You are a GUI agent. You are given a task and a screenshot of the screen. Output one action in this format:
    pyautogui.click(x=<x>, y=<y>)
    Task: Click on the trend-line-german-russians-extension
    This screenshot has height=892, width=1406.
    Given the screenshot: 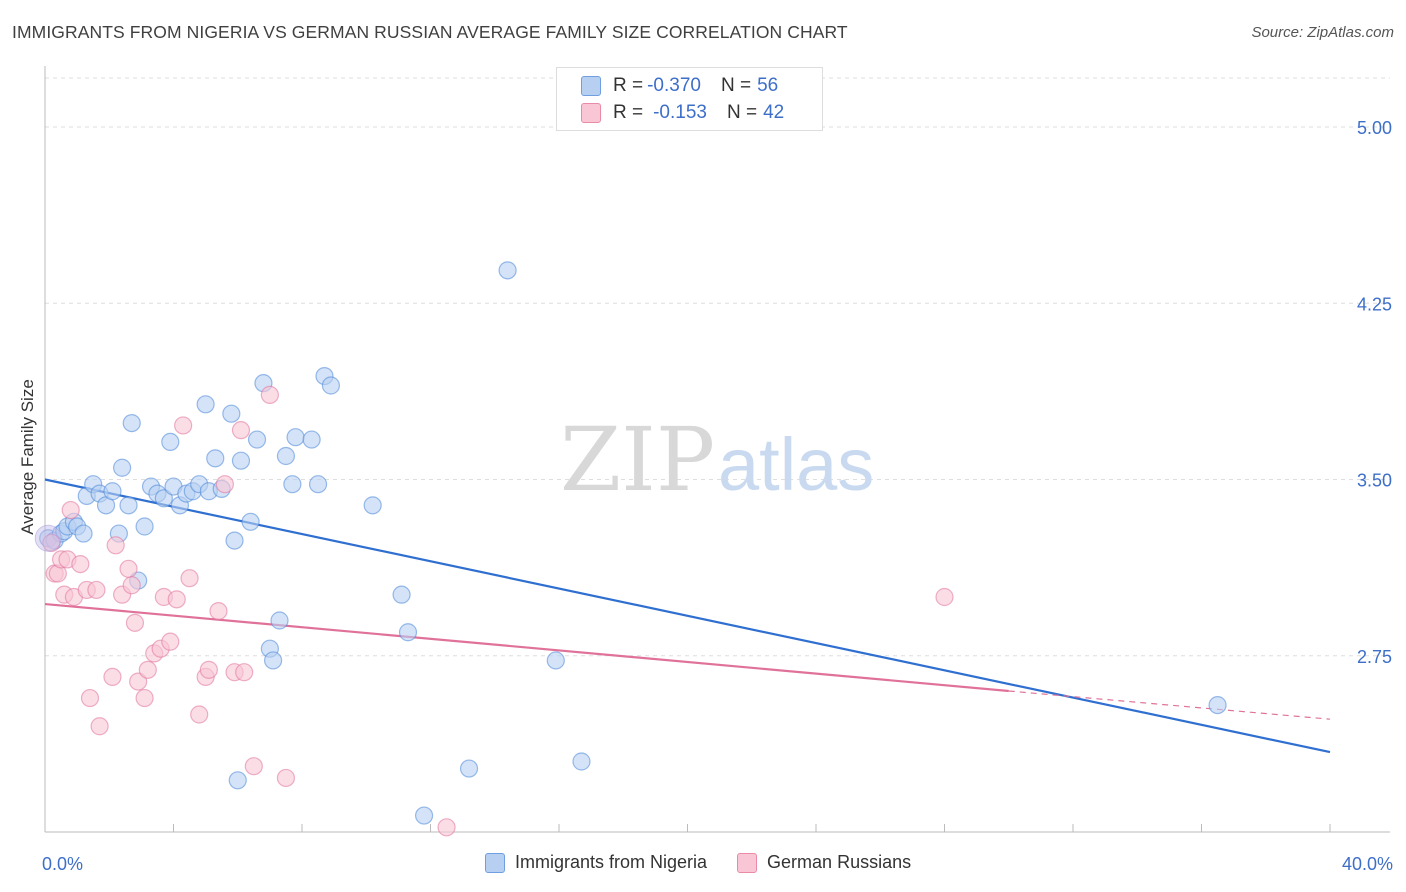 What is the action you would take?
    pyautogui.click(x=1169, y=705)
    